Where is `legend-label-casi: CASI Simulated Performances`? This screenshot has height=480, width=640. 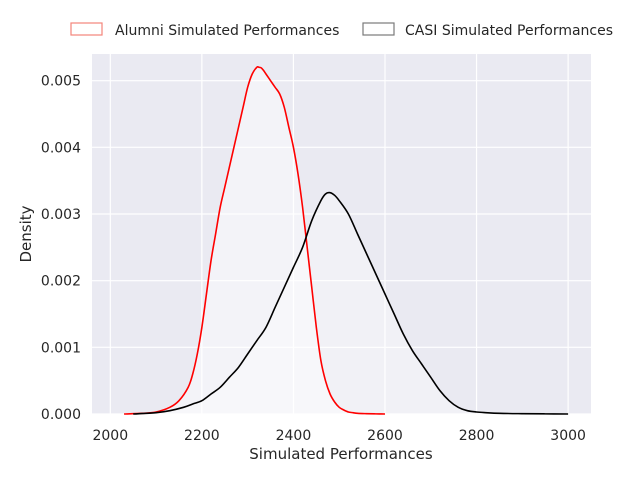
legend-label-casi: CASI Simulated Performances is located at coordinates (509, 31).